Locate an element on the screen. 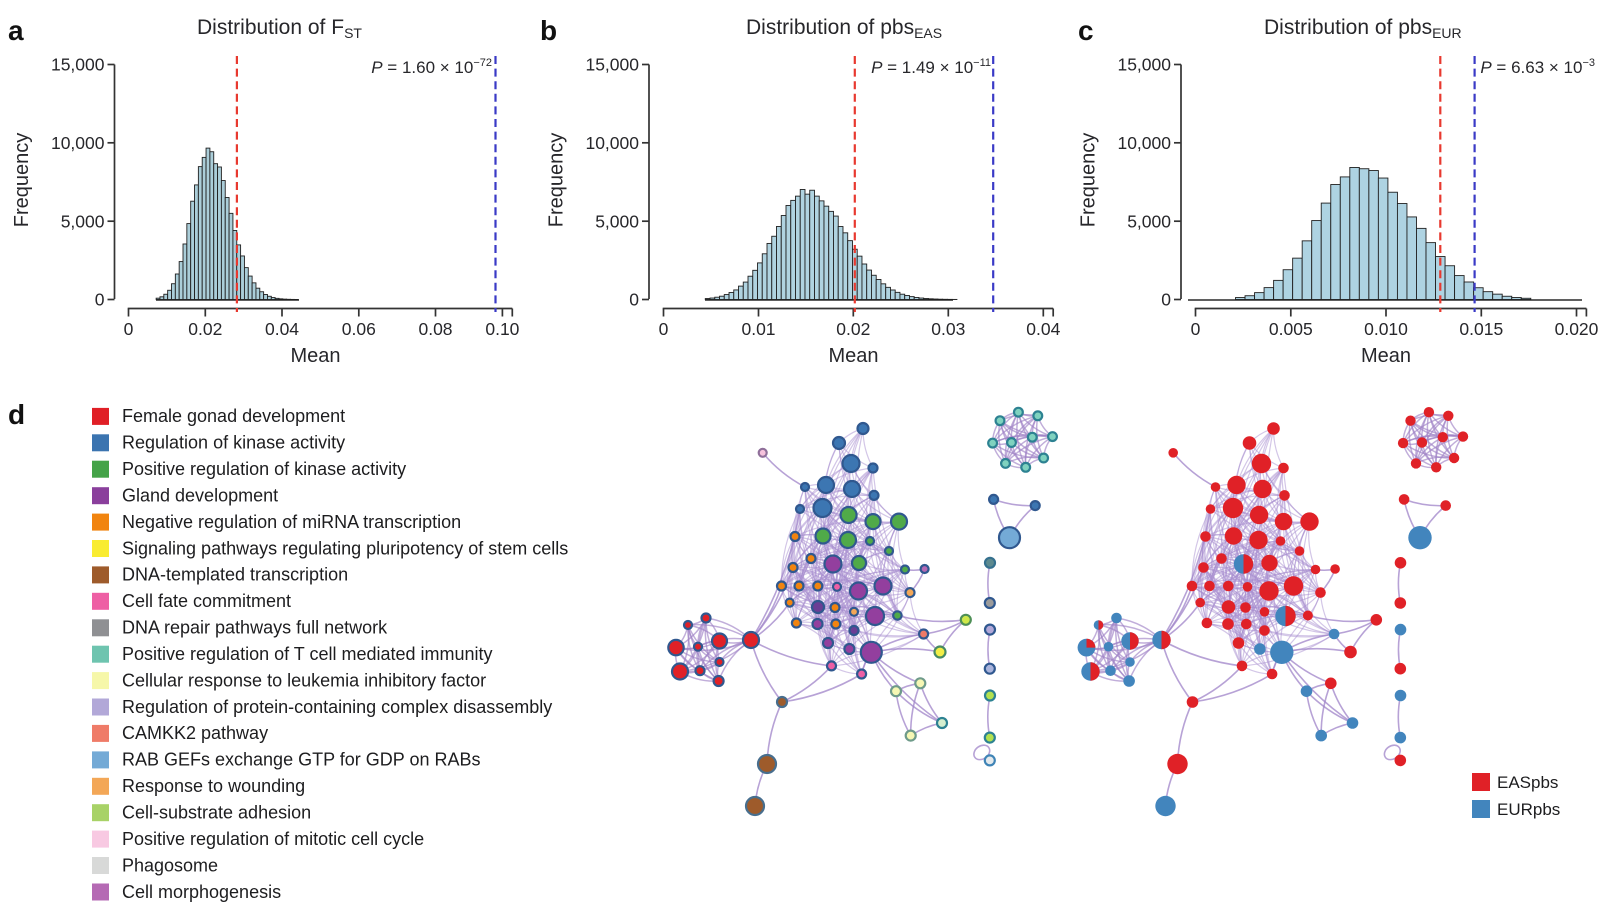  svg-text: b is located at coordinates (548, 30).